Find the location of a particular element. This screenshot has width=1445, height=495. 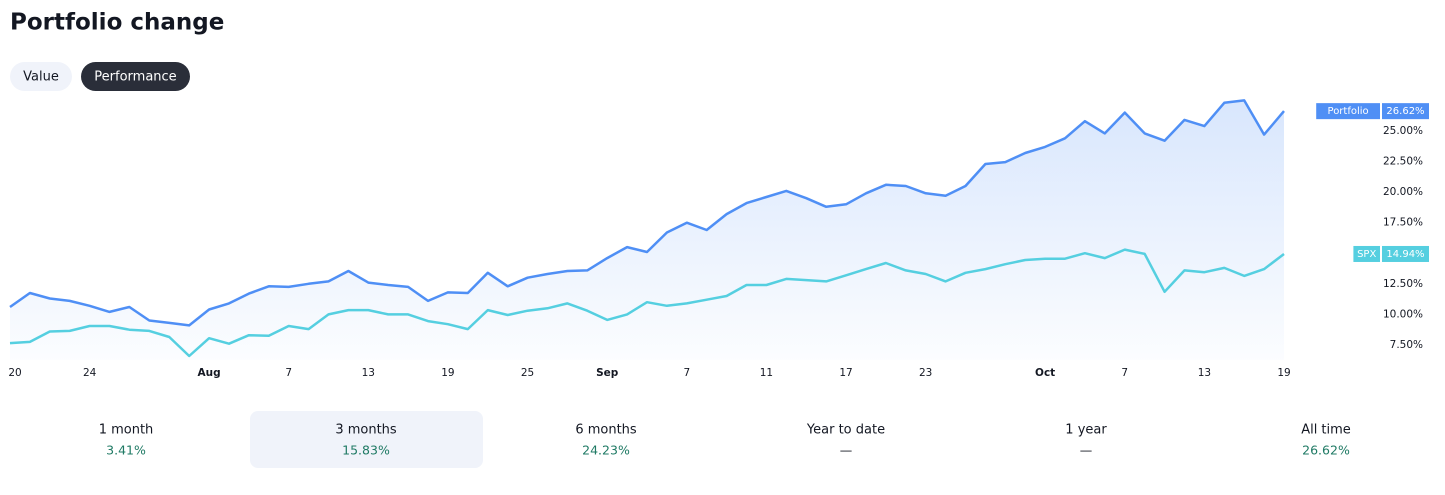

badge-name: Portfolio is located at coordinates (1348, 111).